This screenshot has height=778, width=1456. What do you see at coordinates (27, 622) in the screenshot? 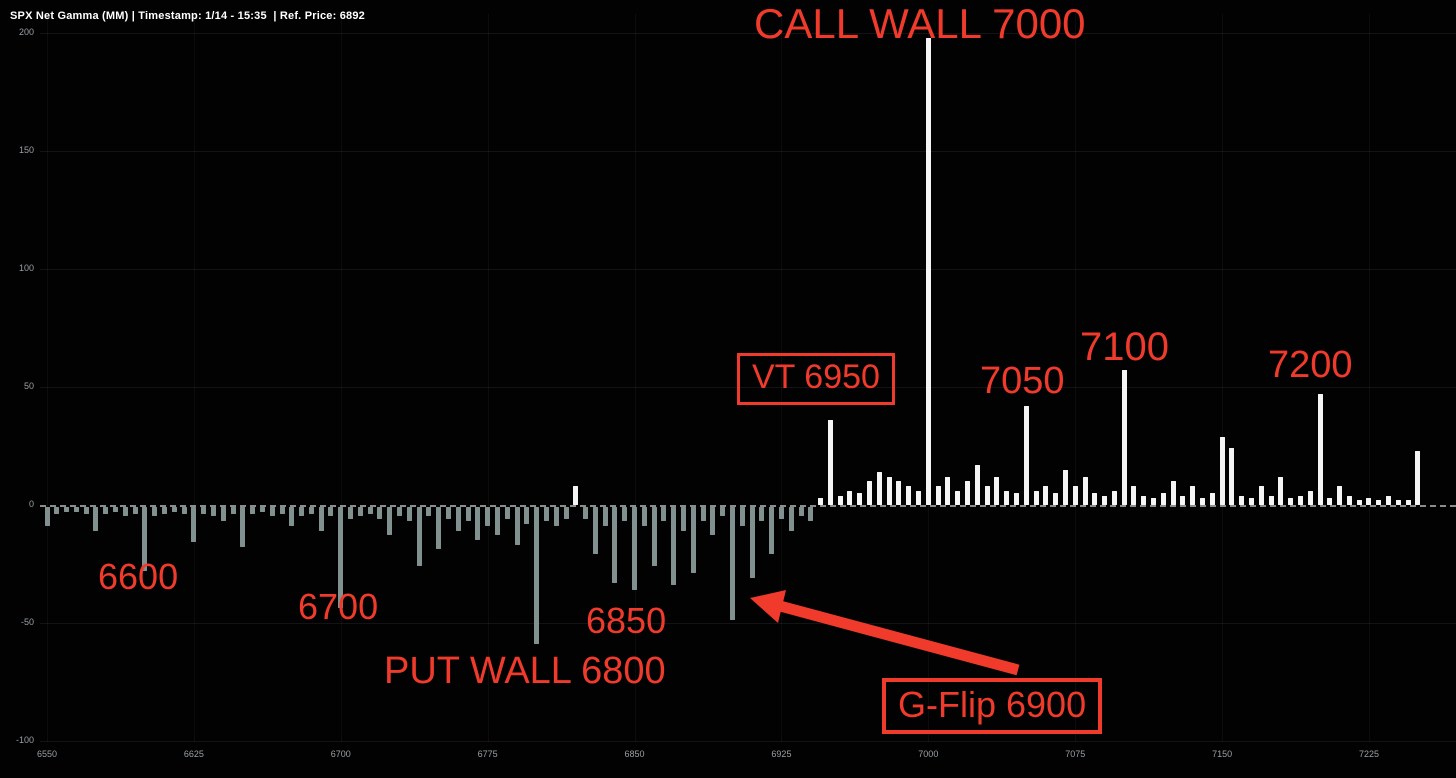
I see `y-tick-label: -50` at bounding box center [27, 622].